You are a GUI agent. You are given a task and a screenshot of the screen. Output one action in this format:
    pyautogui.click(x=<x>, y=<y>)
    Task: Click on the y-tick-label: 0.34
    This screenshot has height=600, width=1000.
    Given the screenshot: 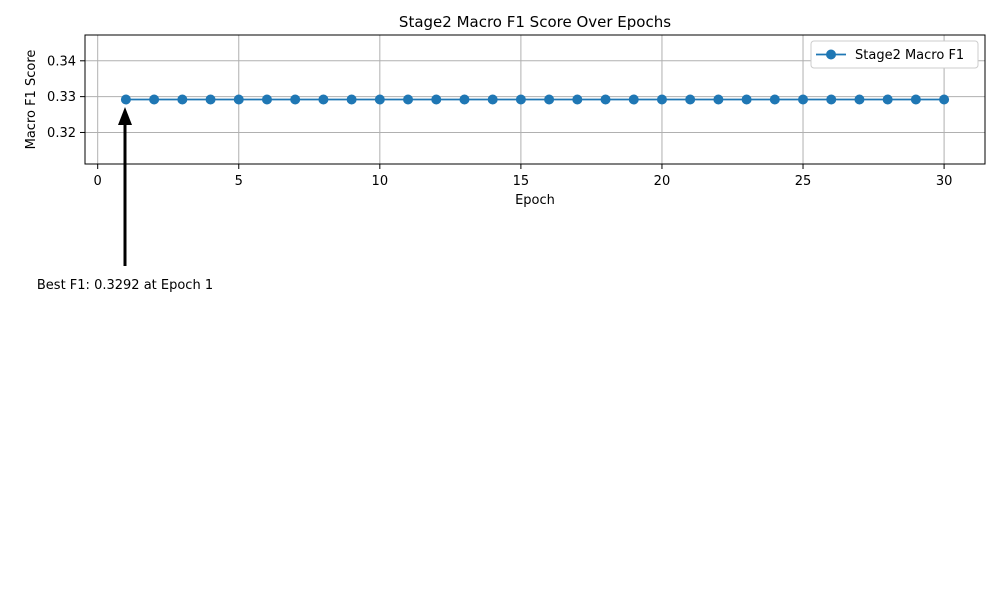 What is the action you would take?
    pyautogui.click(x=61, y=61)
    